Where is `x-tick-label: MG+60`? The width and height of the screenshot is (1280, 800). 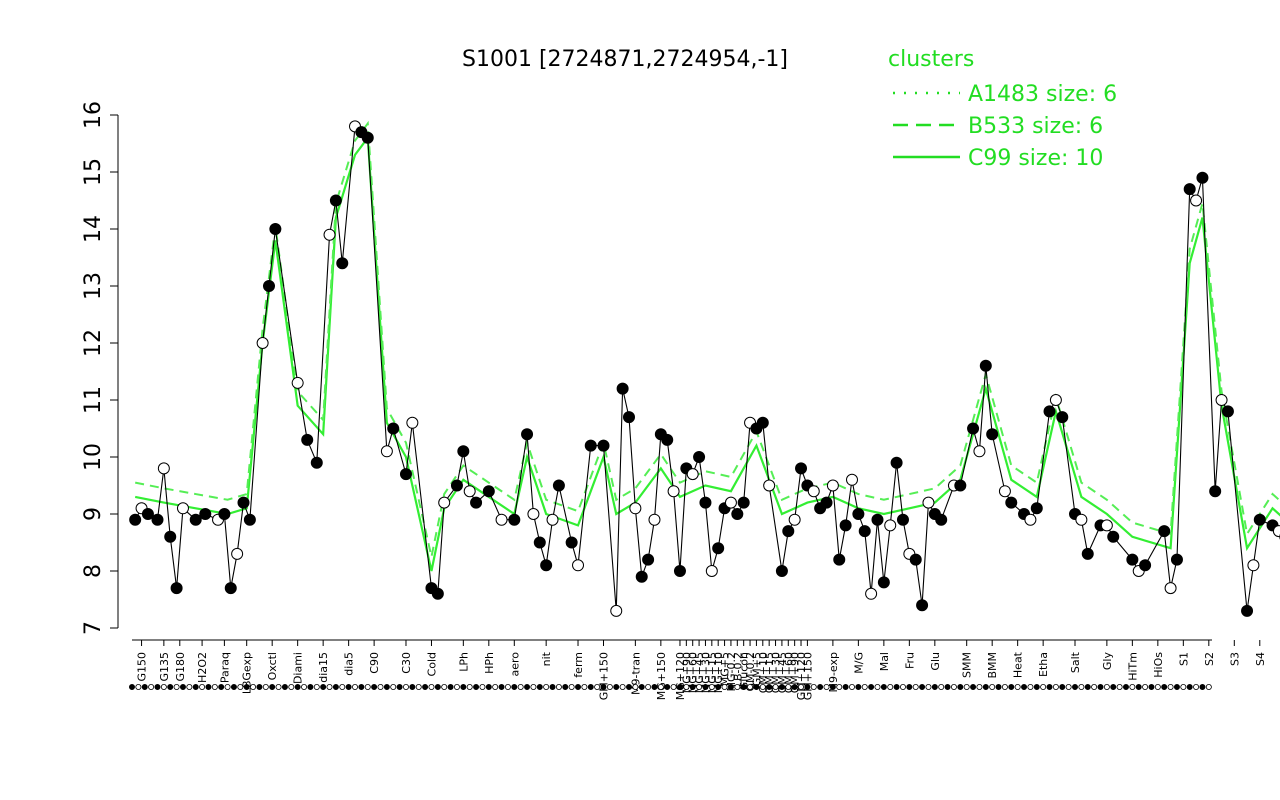 x-tick-label: MG+60 is located at coordinates (693, 672).